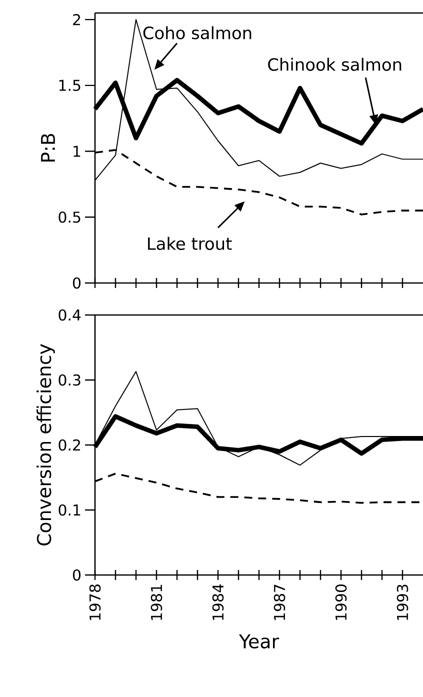  What do you see at coordinates (95, 602) in the screenshot?
I see `x-tick-label: 1978` at bounding box center [95, 602].